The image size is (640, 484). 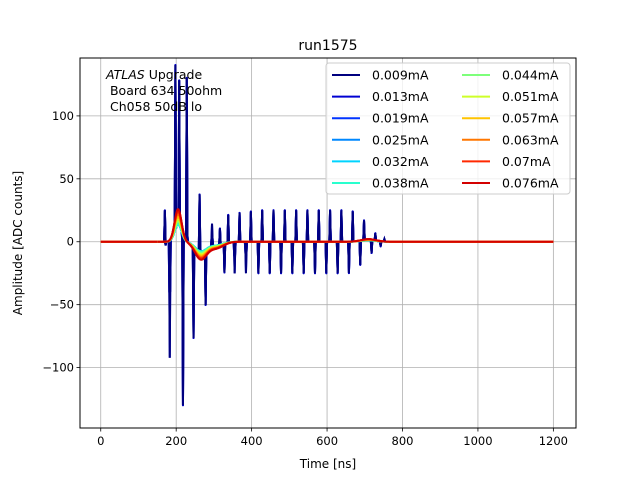 I want to click on legend-label: 0.009mA, so click(x=400, y=75).